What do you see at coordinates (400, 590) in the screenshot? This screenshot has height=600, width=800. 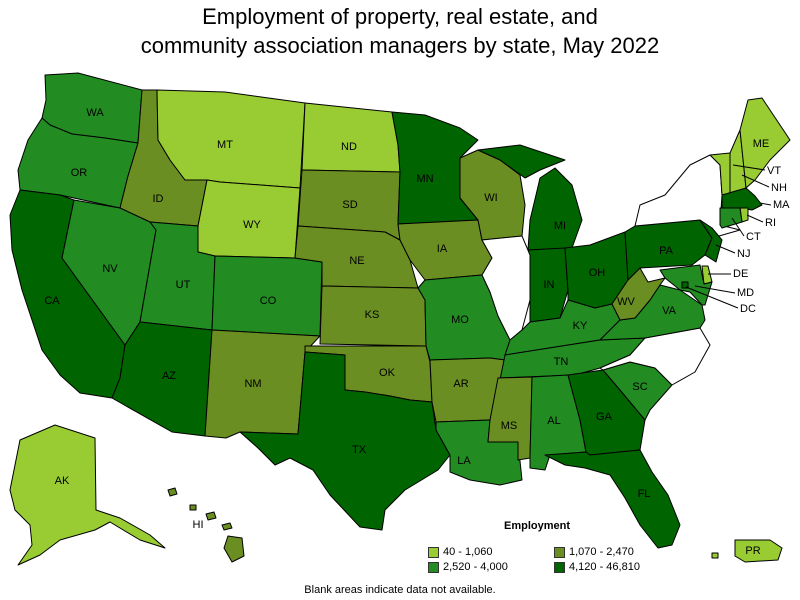 I see `footnote: Blank areas indicate data not available.` at bounding box center [400, 590].